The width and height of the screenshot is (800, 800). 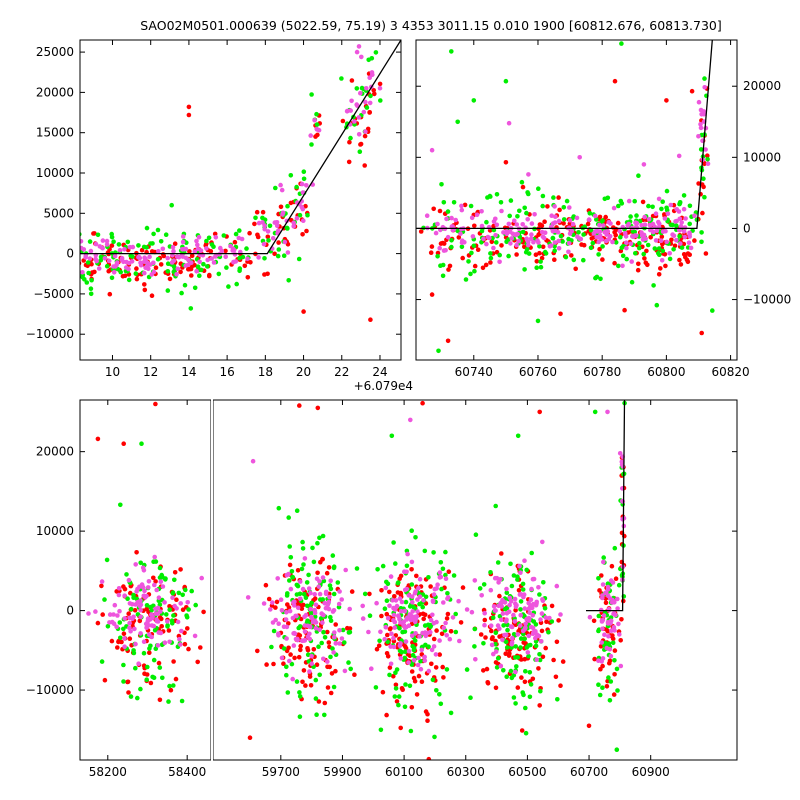 I want to click on outlier-point, so click(x=299, y=405).